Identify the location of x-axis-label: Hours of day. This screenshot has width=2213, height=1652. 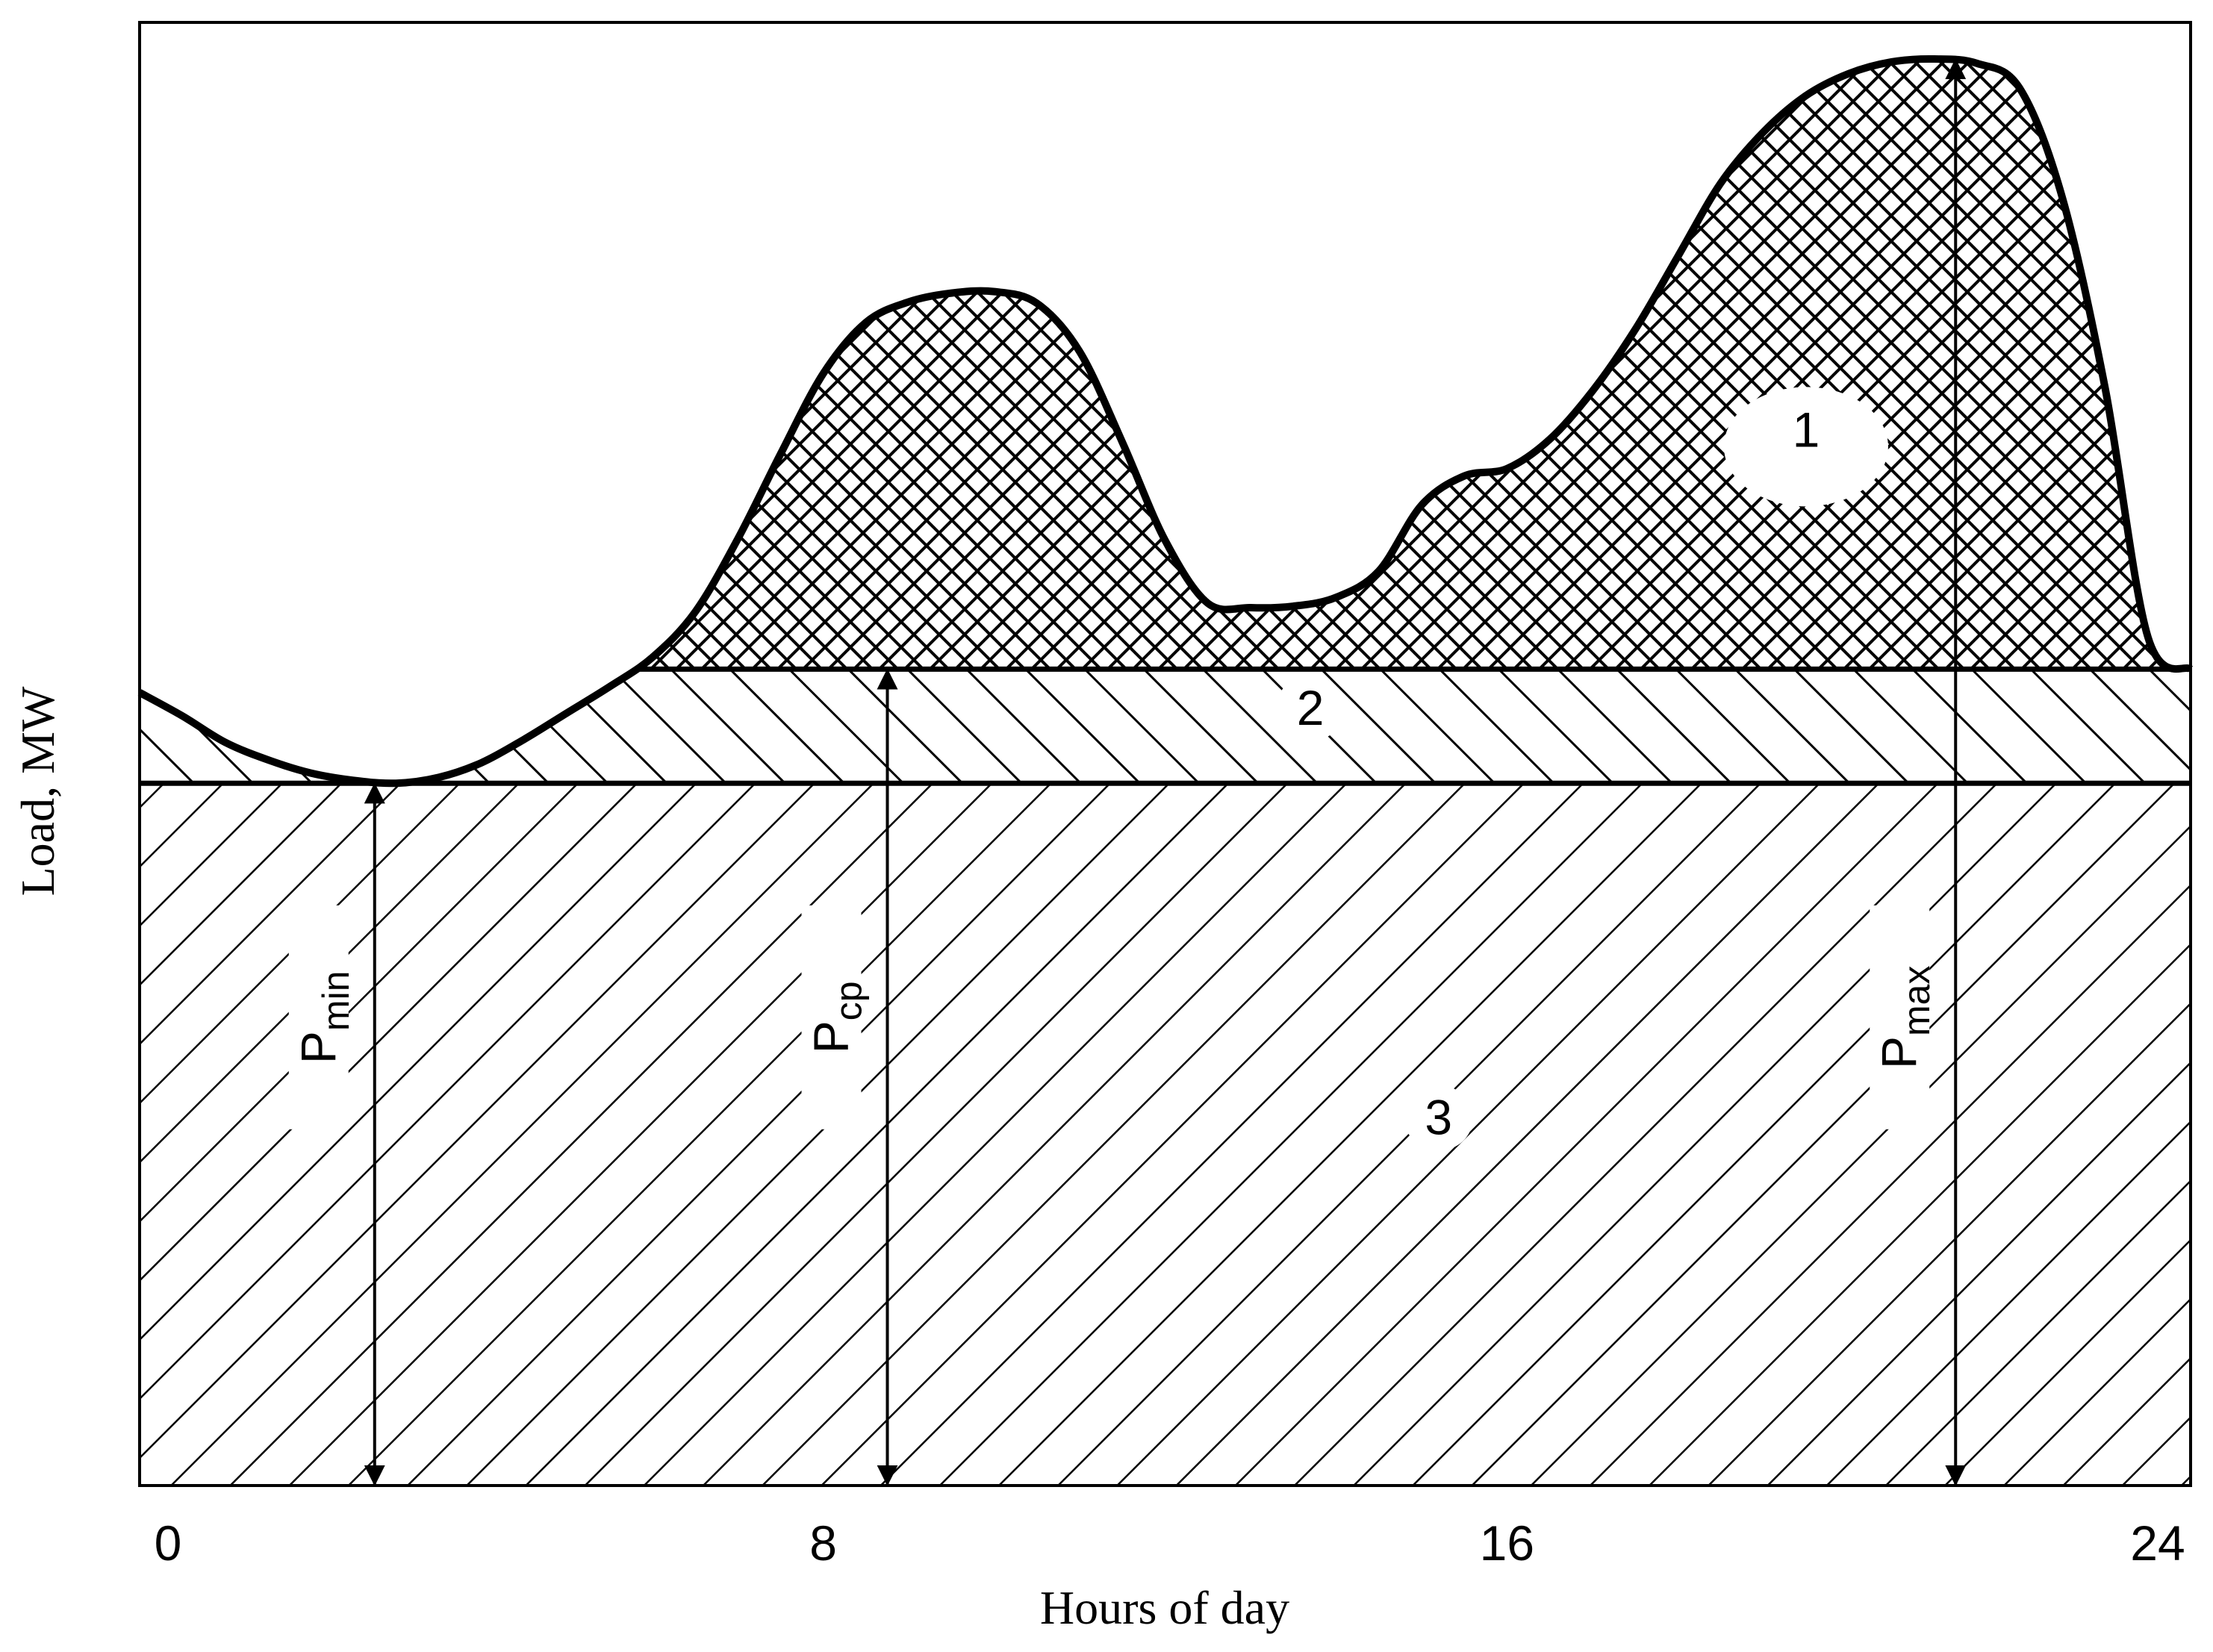
(1165, 1608).